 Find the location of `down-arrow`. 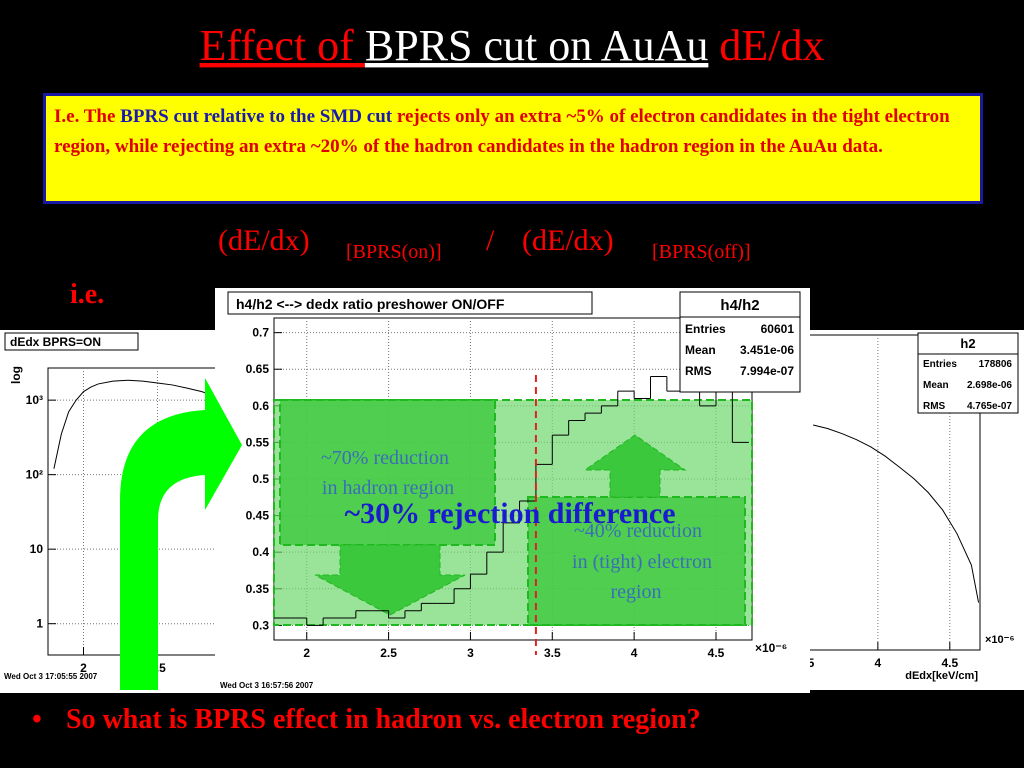

down-arrow is located at coordinates (390, 580).